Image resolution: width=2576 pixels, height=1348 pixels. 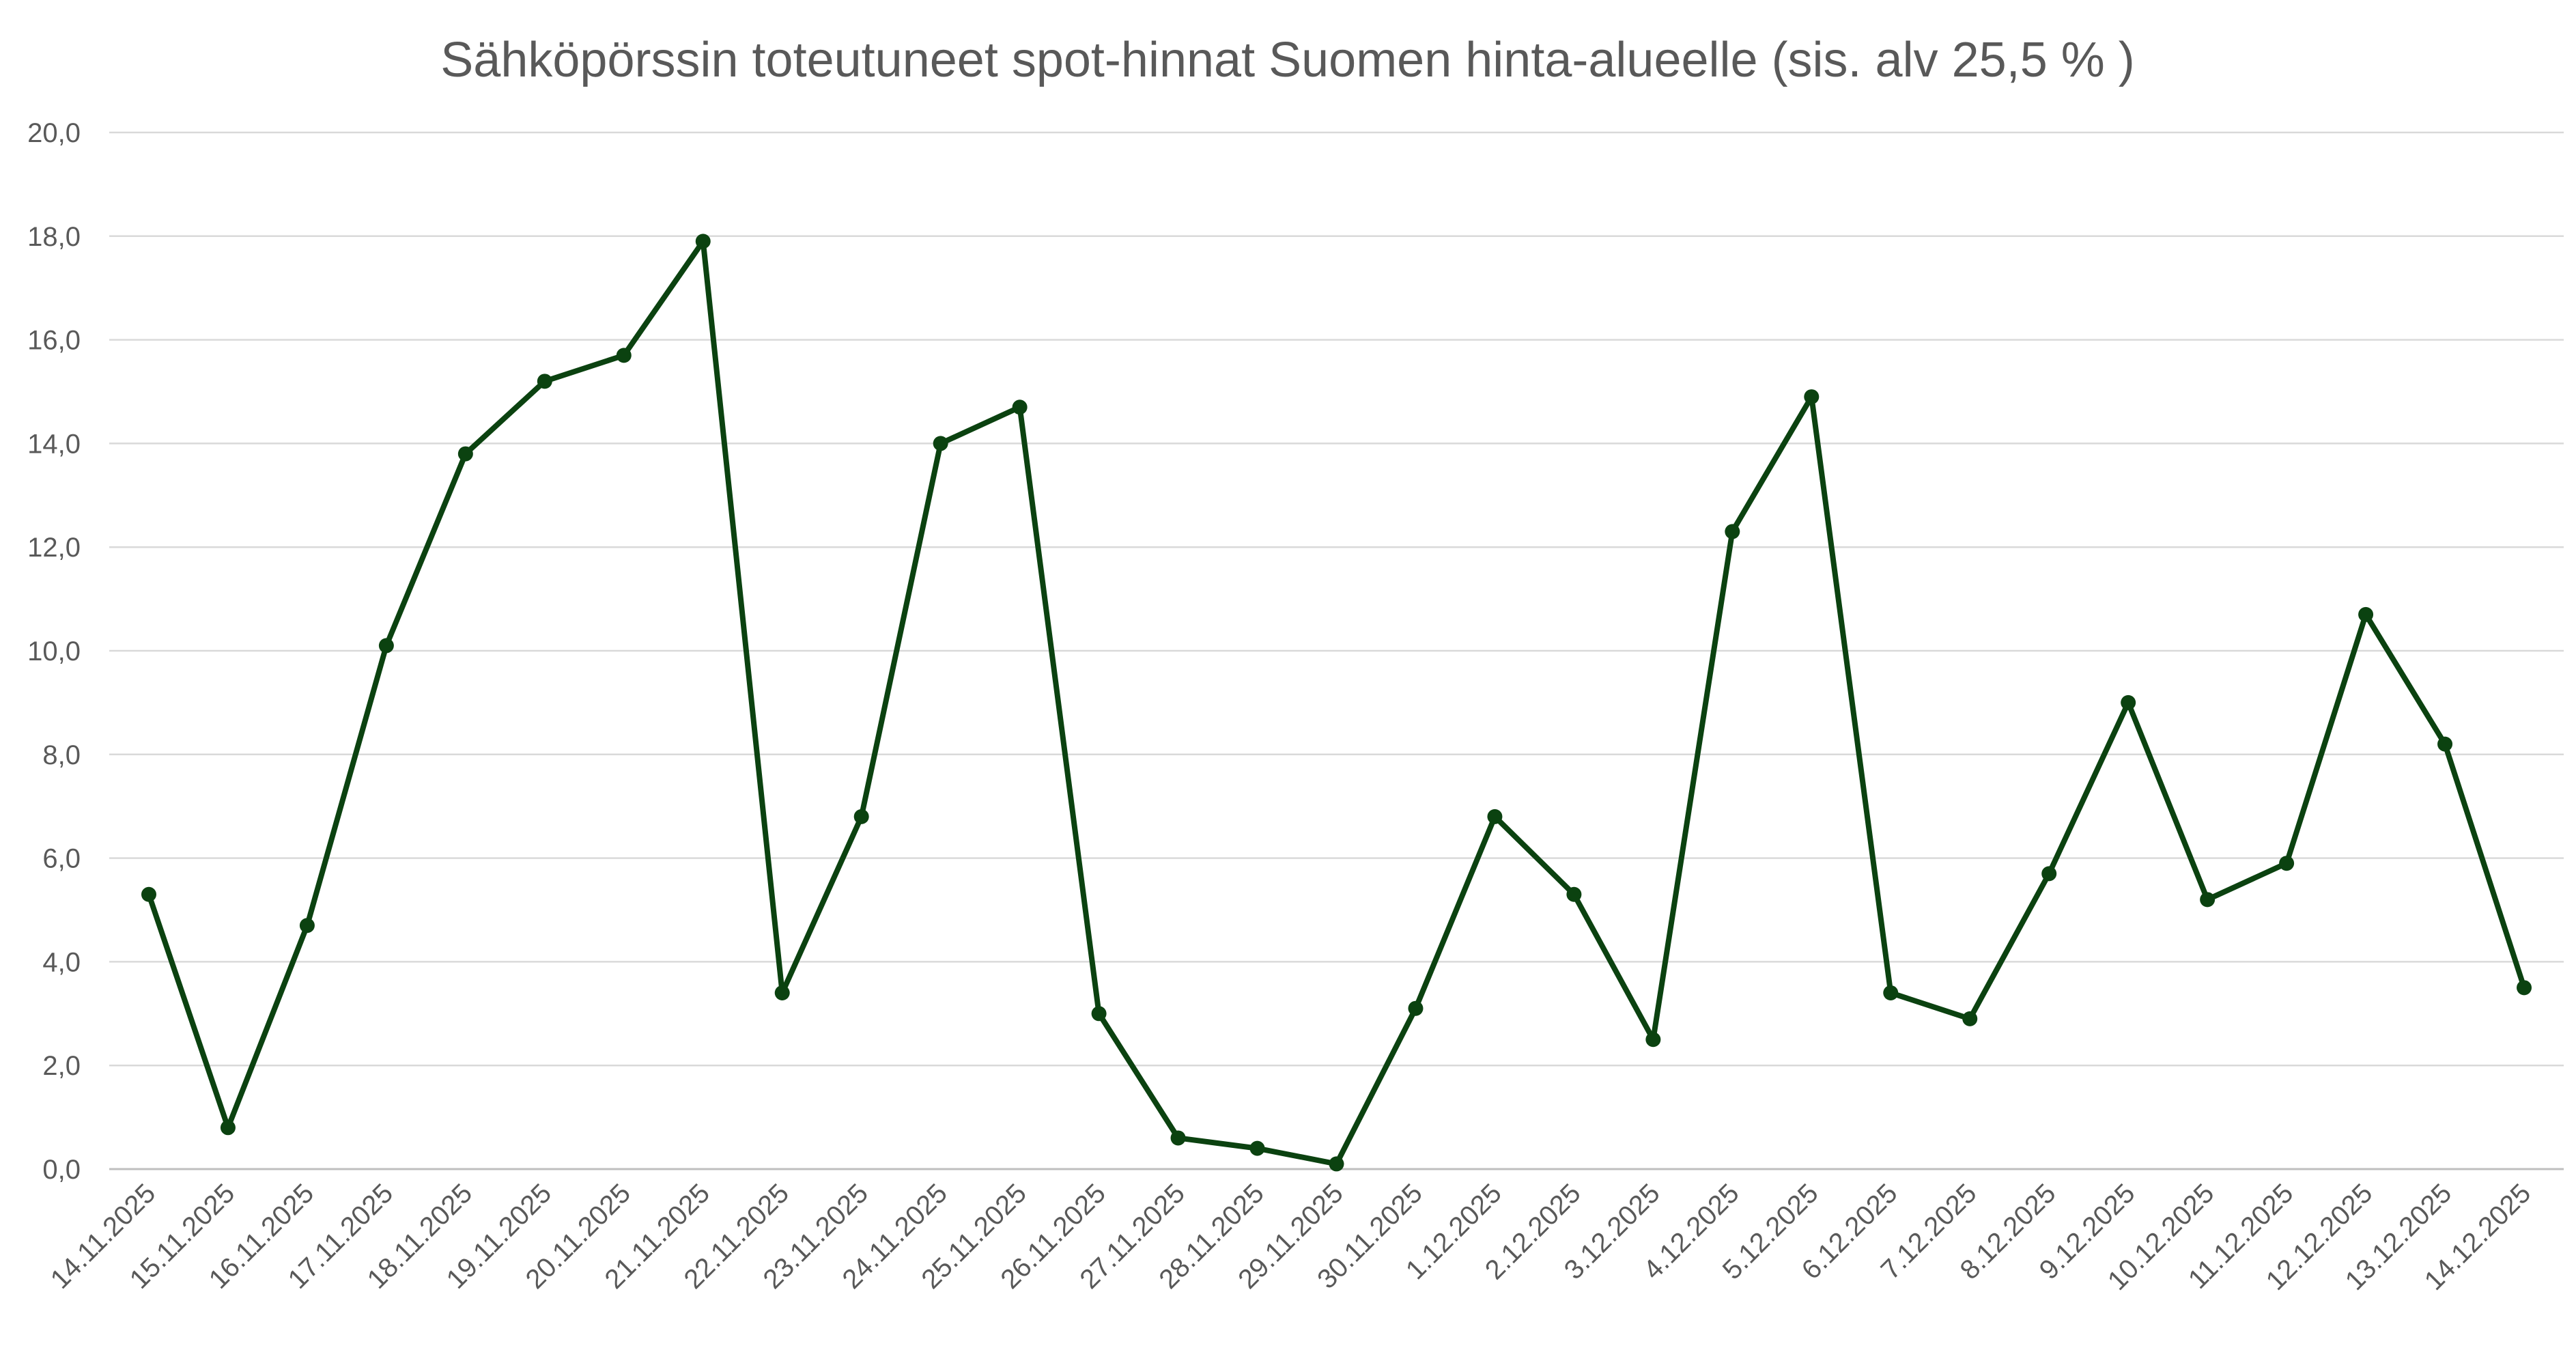 I want to click on y-tick-label: 12,0, so click(x=54, y=548).